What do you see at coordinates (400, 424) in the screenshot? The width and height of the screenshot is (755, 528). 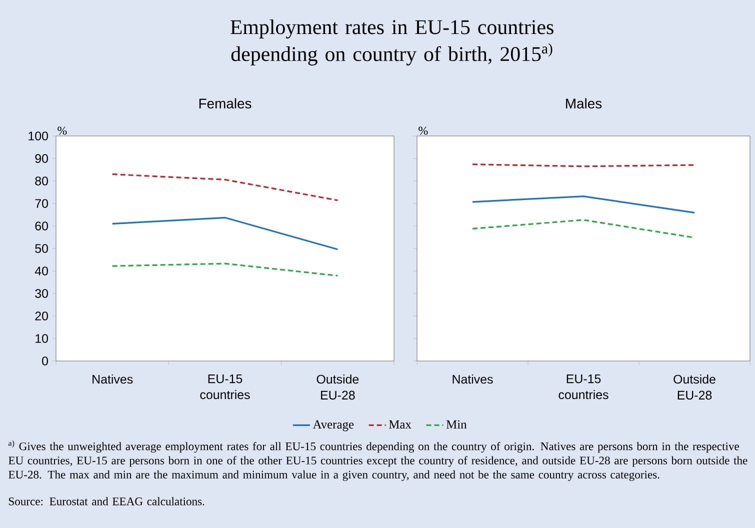 I see `legend-label: Max` at bounding box center [400, 424].